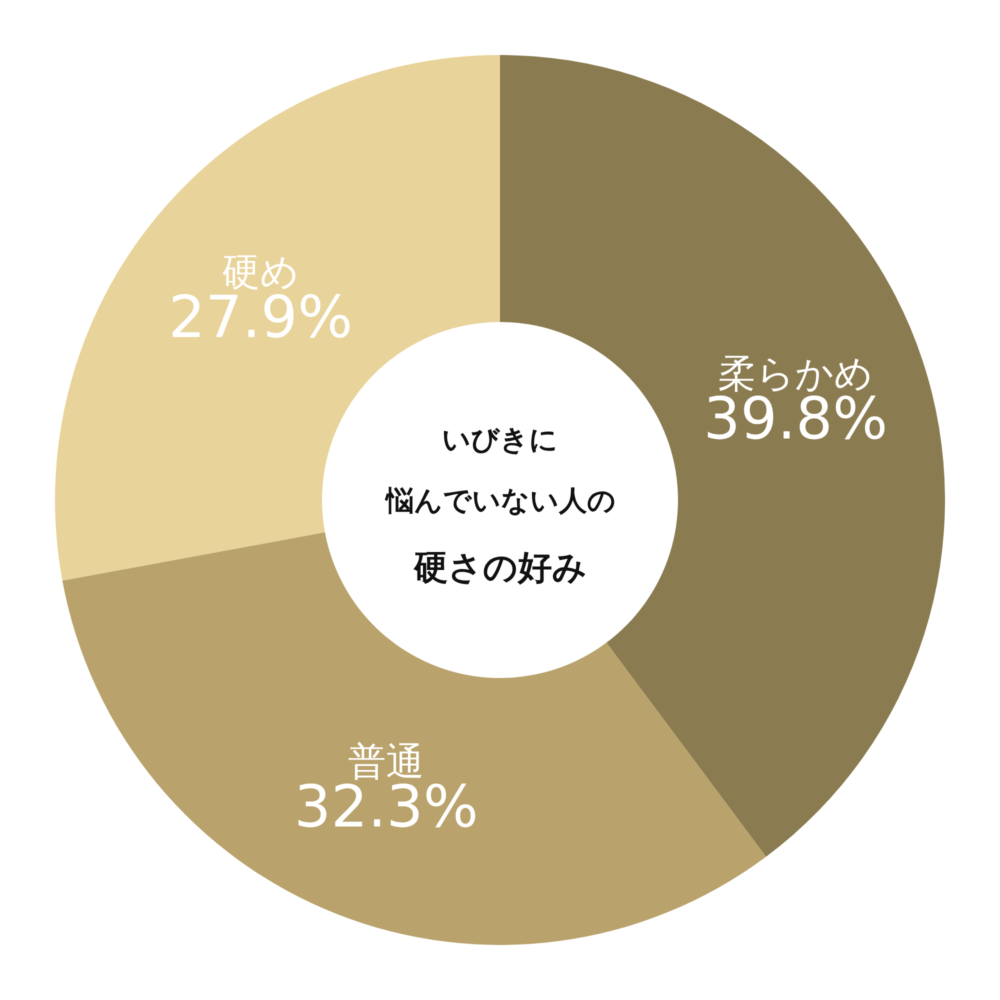 This screenshot has width=1000, height=1000. What do you see at coordinates (500, 439) in the screenshot?
I see `text: いびきに` at bounding box center [500, 439].